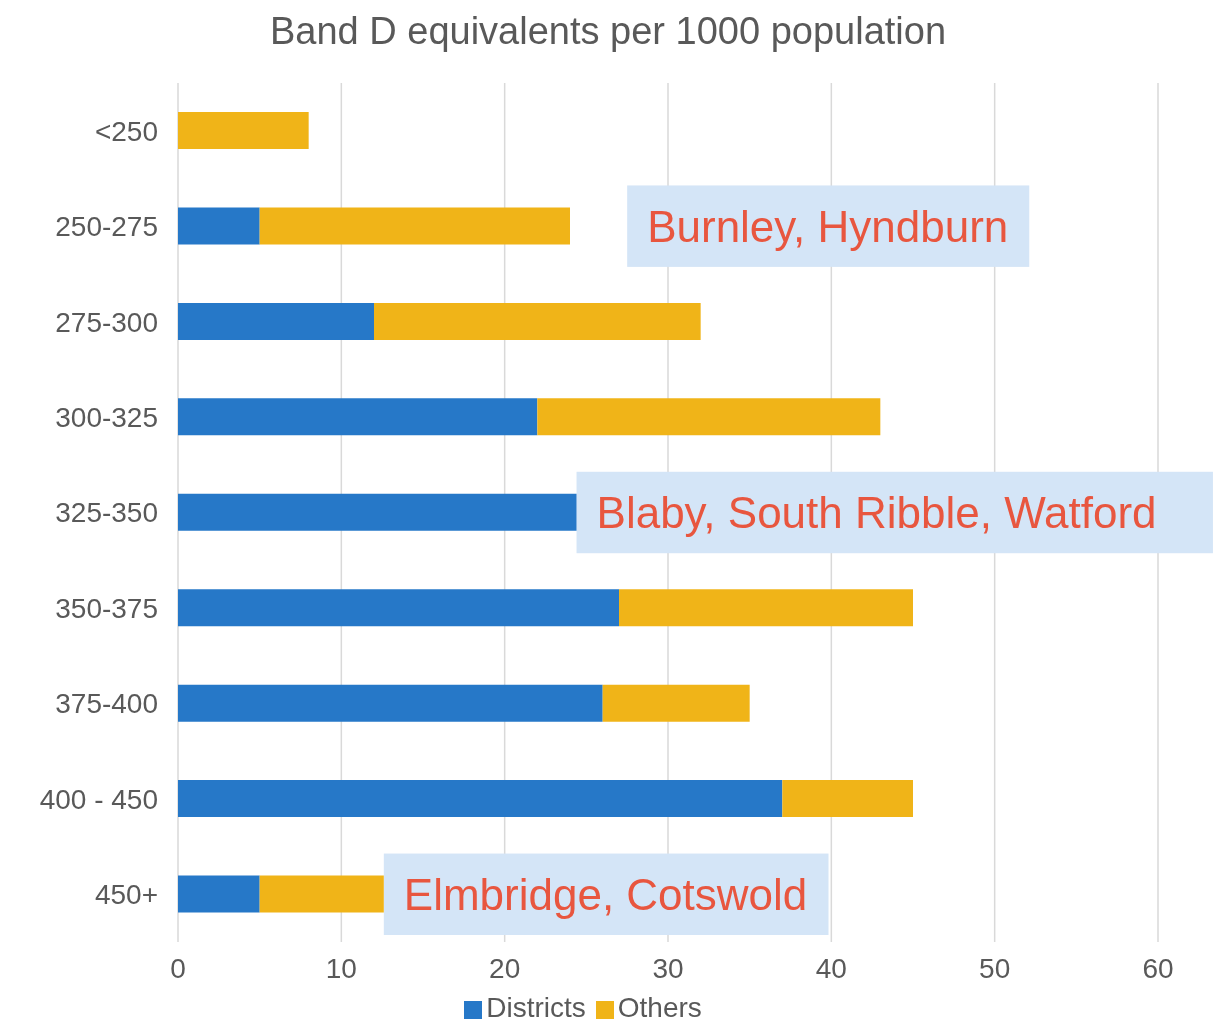  Describe the element at coordinates (876, 512) in the screenshot. I see `annotation: Blaby, South Ribble, Watford` at that location.